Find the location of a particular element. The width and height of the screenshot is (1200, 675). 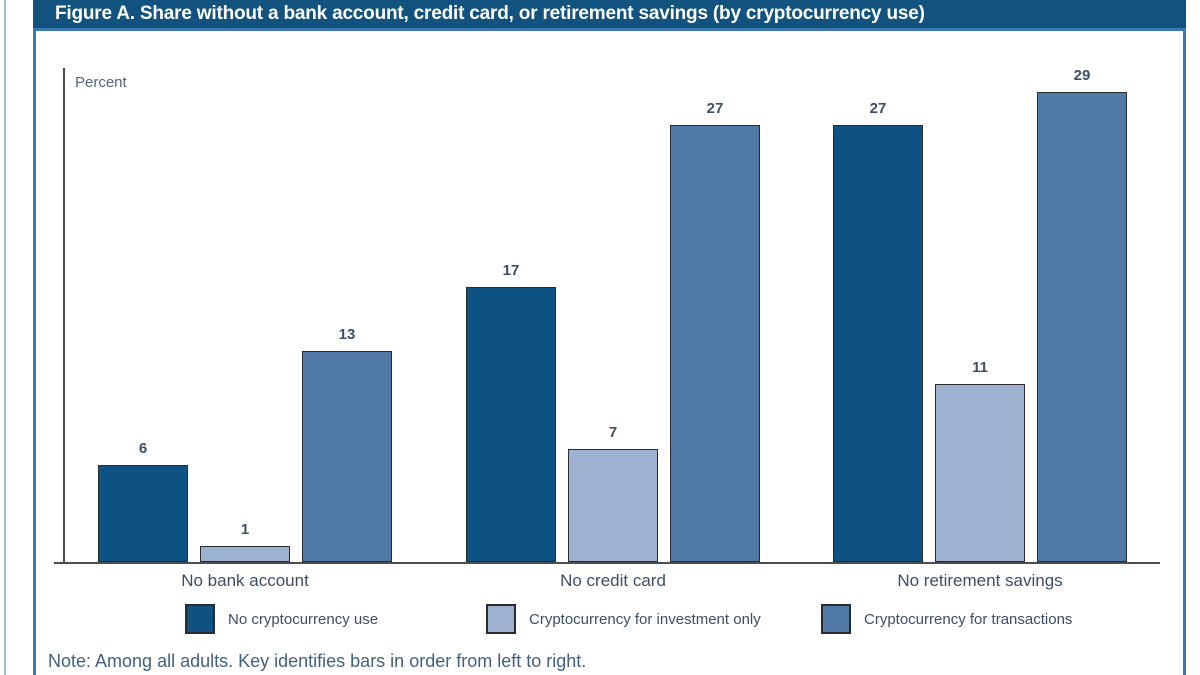

y-axis-line is located at coordinates (64, 315).